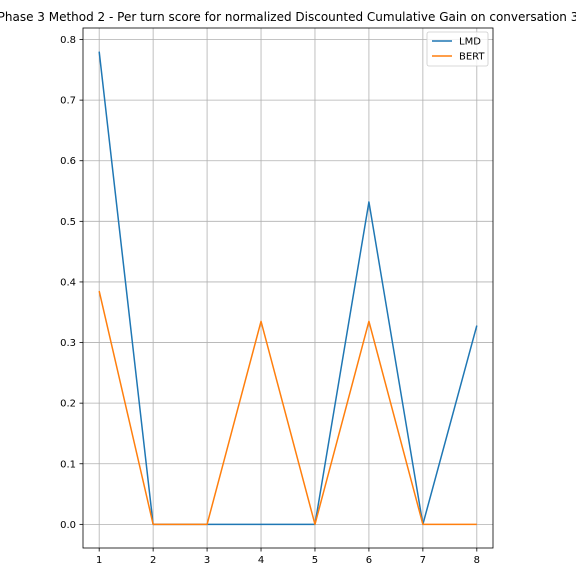  Describe the element at coordinates (68, 525) in the screenshot. I see `y-tick-label: 0.0` at that location.